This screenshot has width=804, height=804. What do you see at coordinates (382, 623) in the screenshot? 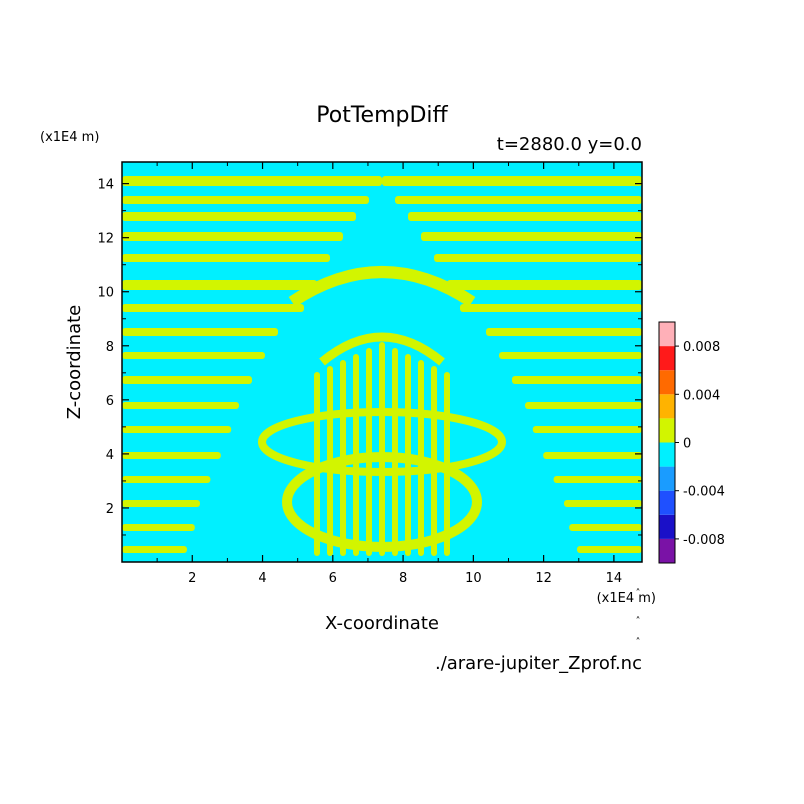
I see `x-axis-label: X-coordinate` at bounding box center [382, 623].